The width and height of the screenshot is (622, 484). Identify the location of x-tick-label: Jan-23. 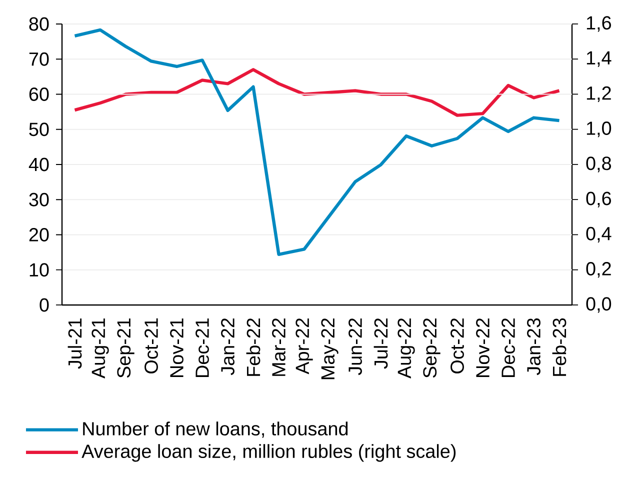
(533, 347).